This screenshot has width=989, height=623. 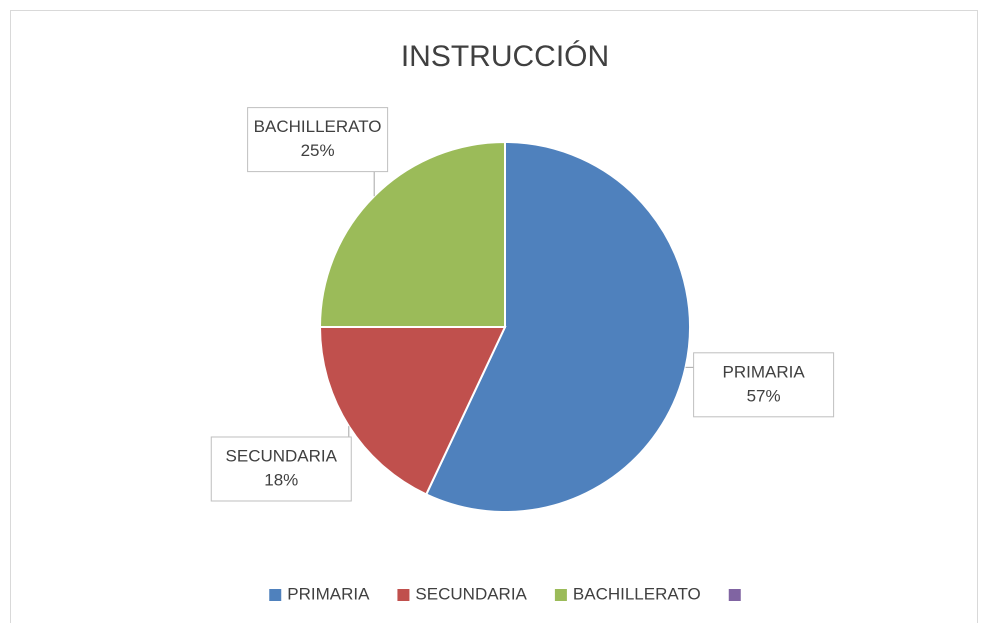 I want to click on data-label-value: 18%, so click(x=281, y=479).